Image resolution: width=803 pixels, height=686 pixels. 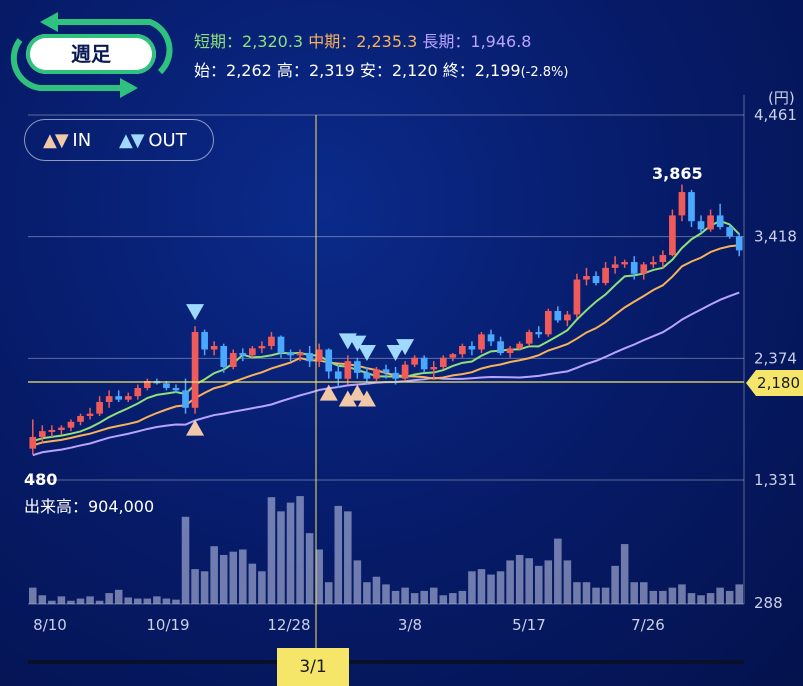 I want to click on volume-bars, so click(x=386, y=550).